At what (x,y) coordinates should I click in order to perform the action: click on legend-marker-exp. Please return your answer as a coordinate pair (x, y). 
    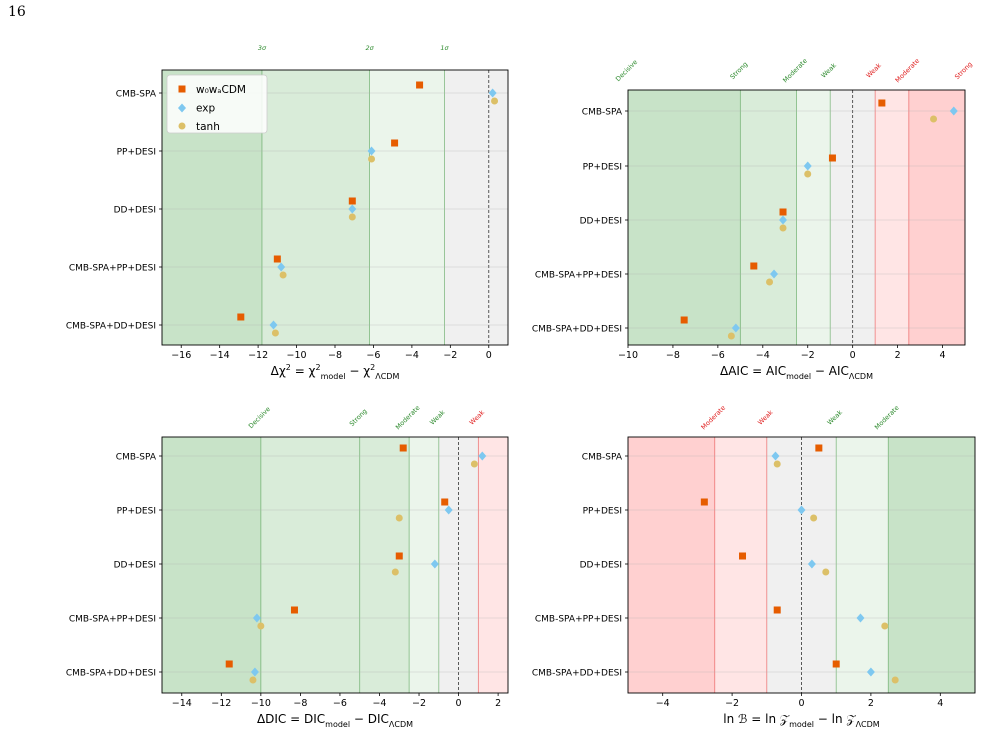
    Looking at the image, I should click on (182, 108).